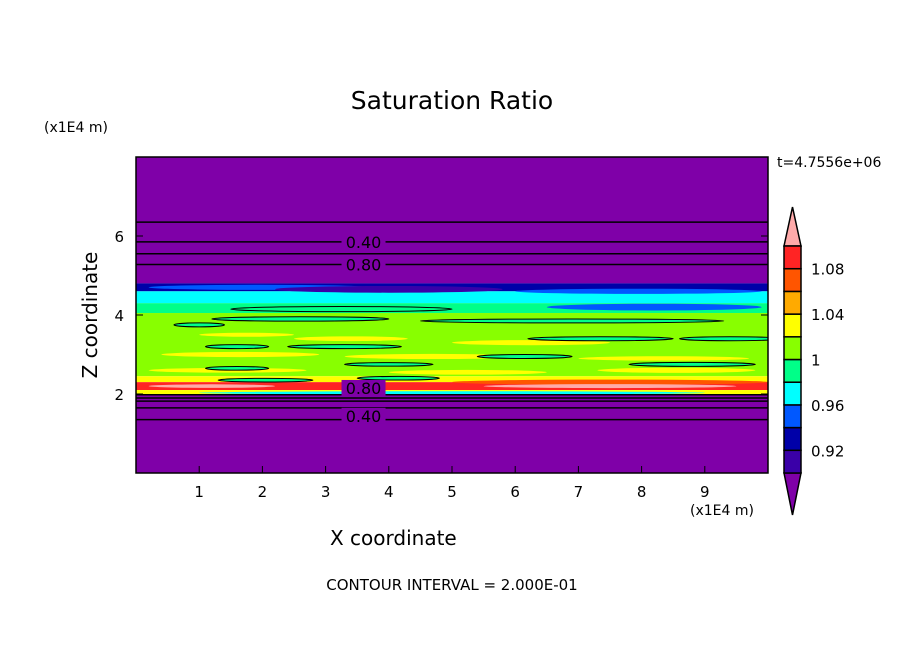 The image size is (904, 654). Describe the element at coordinates (119, 237) in the screenshot. I see `y-tick-label: 6` at that location.